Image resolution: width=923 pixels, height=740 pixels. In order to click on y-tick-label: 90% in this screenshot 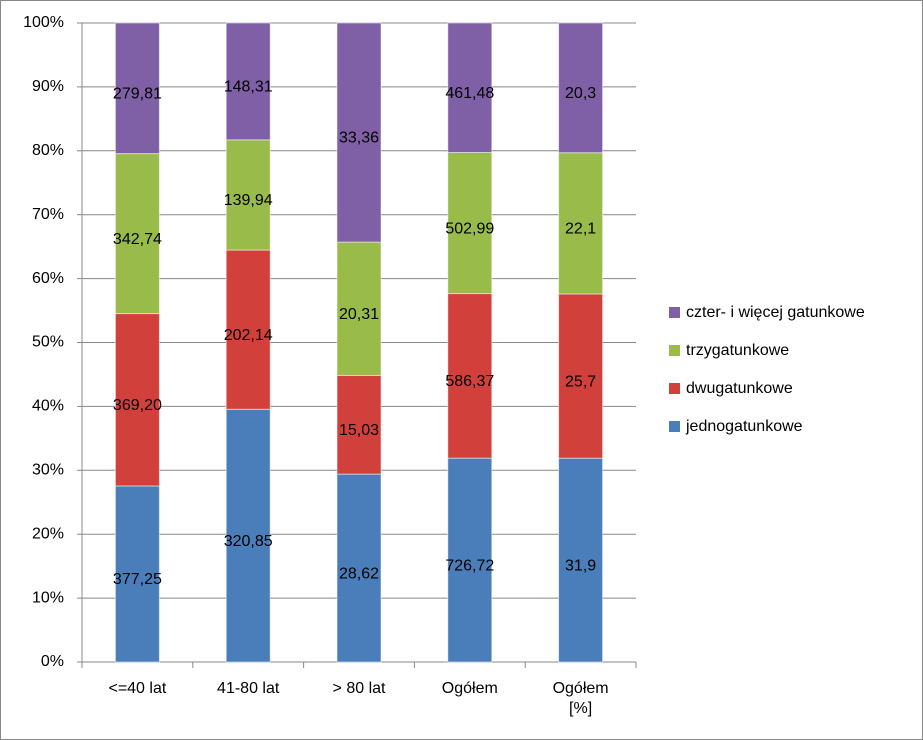, I will do `click(48, 86)`.